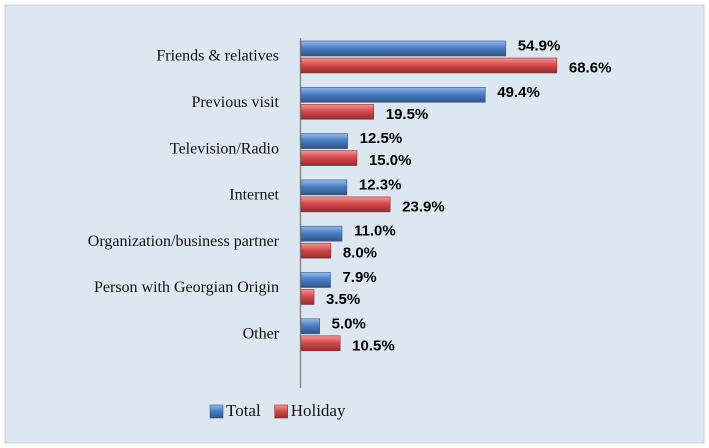  What do you see at coordinates (254, 195) in the screenshot?
I see `category-label: Internet` at bounding box center [254, 195].